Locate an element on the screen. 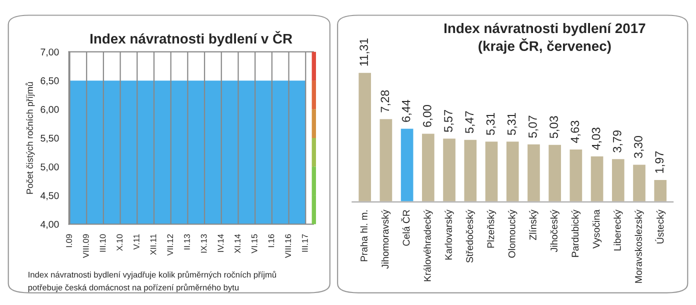 Image resolution: width=696 pixels, height=305 pixels. x-tick-label: Praha hl. m. is located at coordinates (364, 236).